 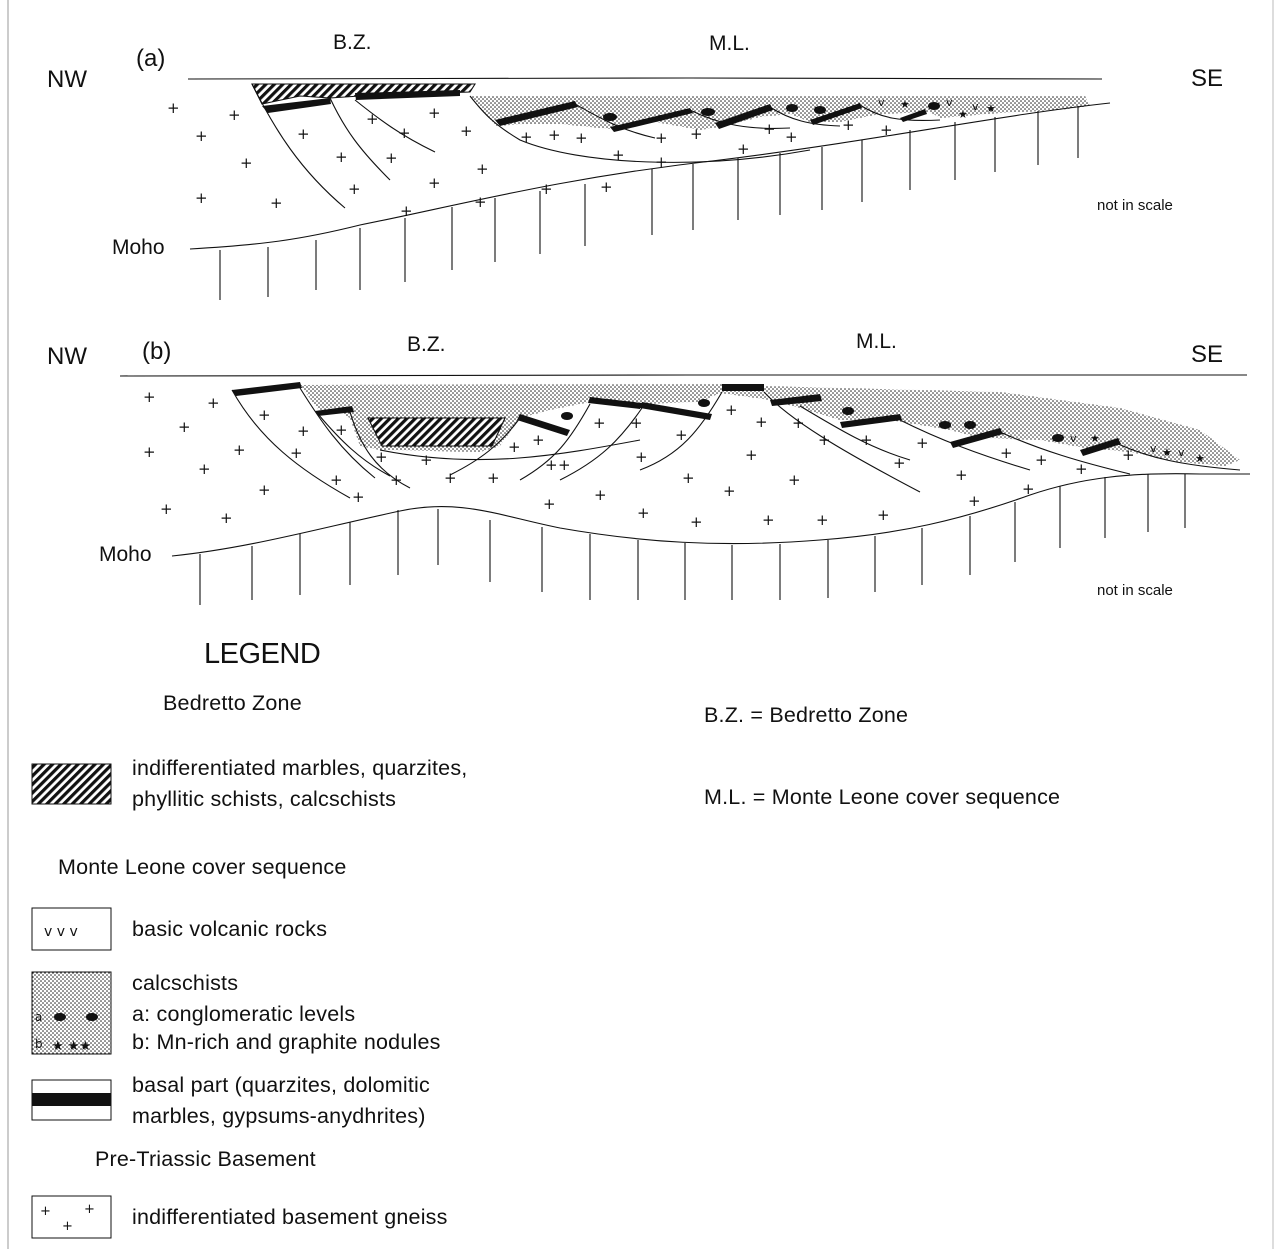 What do you see at coordinates (806, 715) in the screenshot?
I see `abbr-bz: B.Z. = Bedretto Zone` at bounding box center [806, 715].